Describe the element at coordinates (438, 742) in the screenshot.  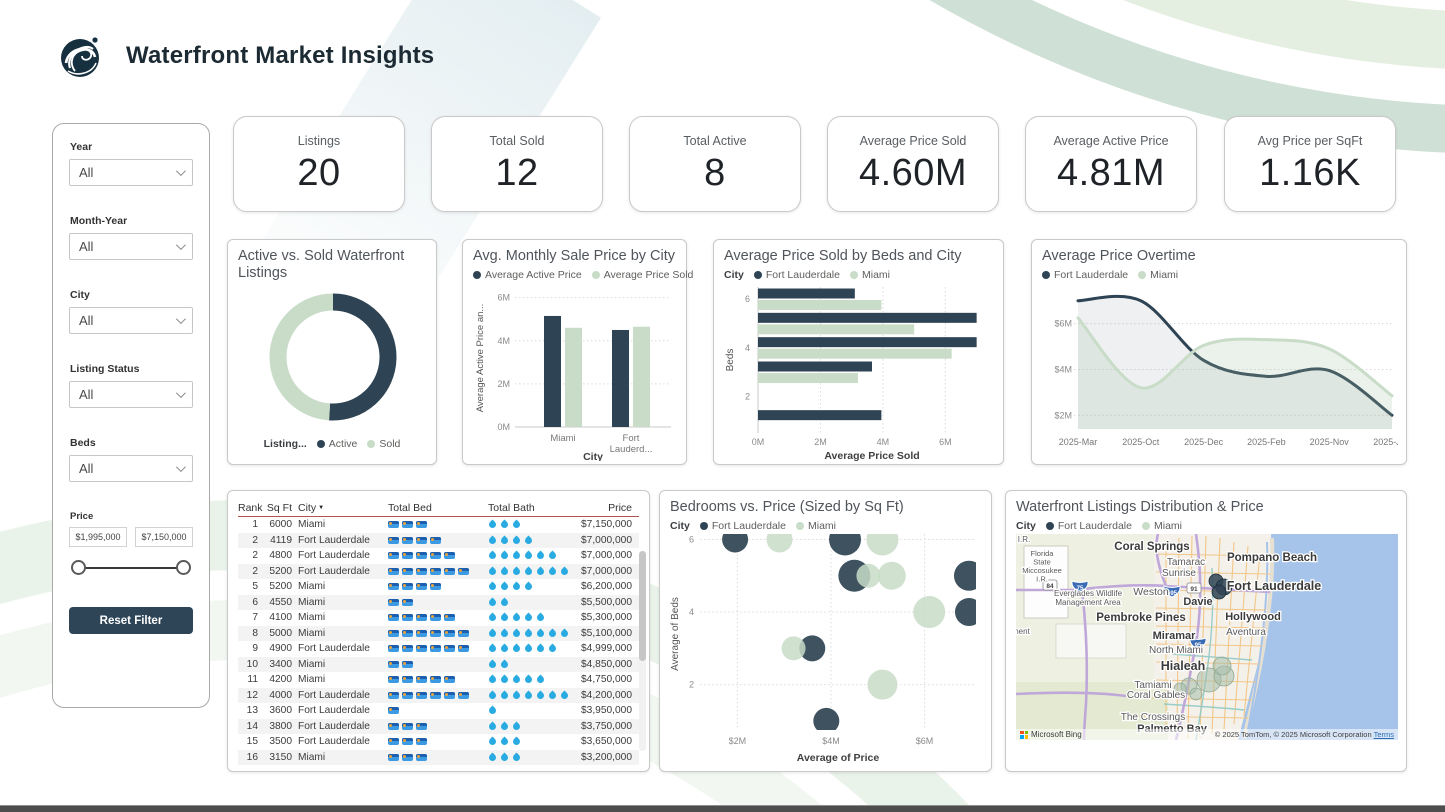
I see `table-row: 15 3500 Fort Lauderdale $3,650,000` at that location.